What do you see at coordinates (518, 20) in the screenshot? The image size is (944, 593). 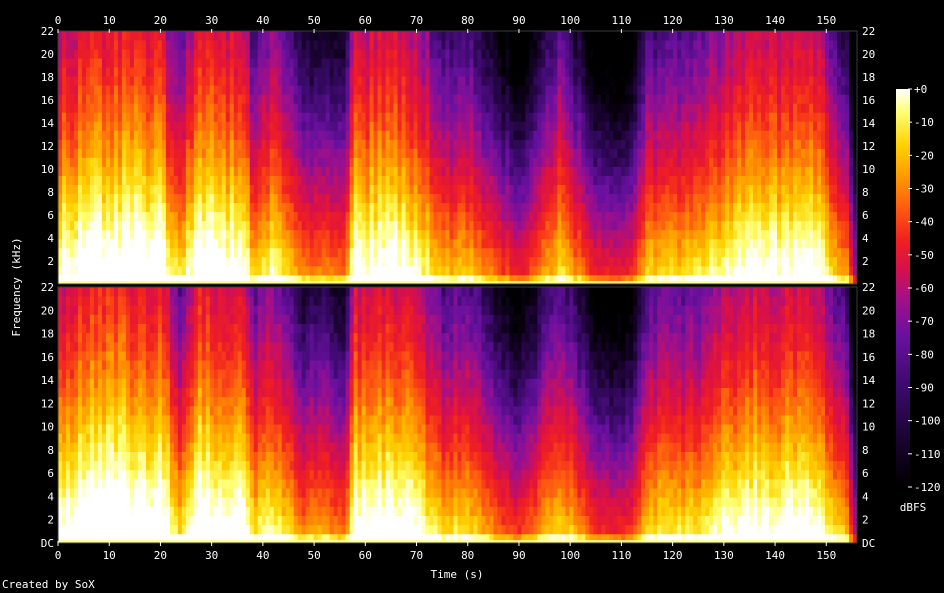 I see `x-tick-label-top: 90` at bounding box center [518, 20].